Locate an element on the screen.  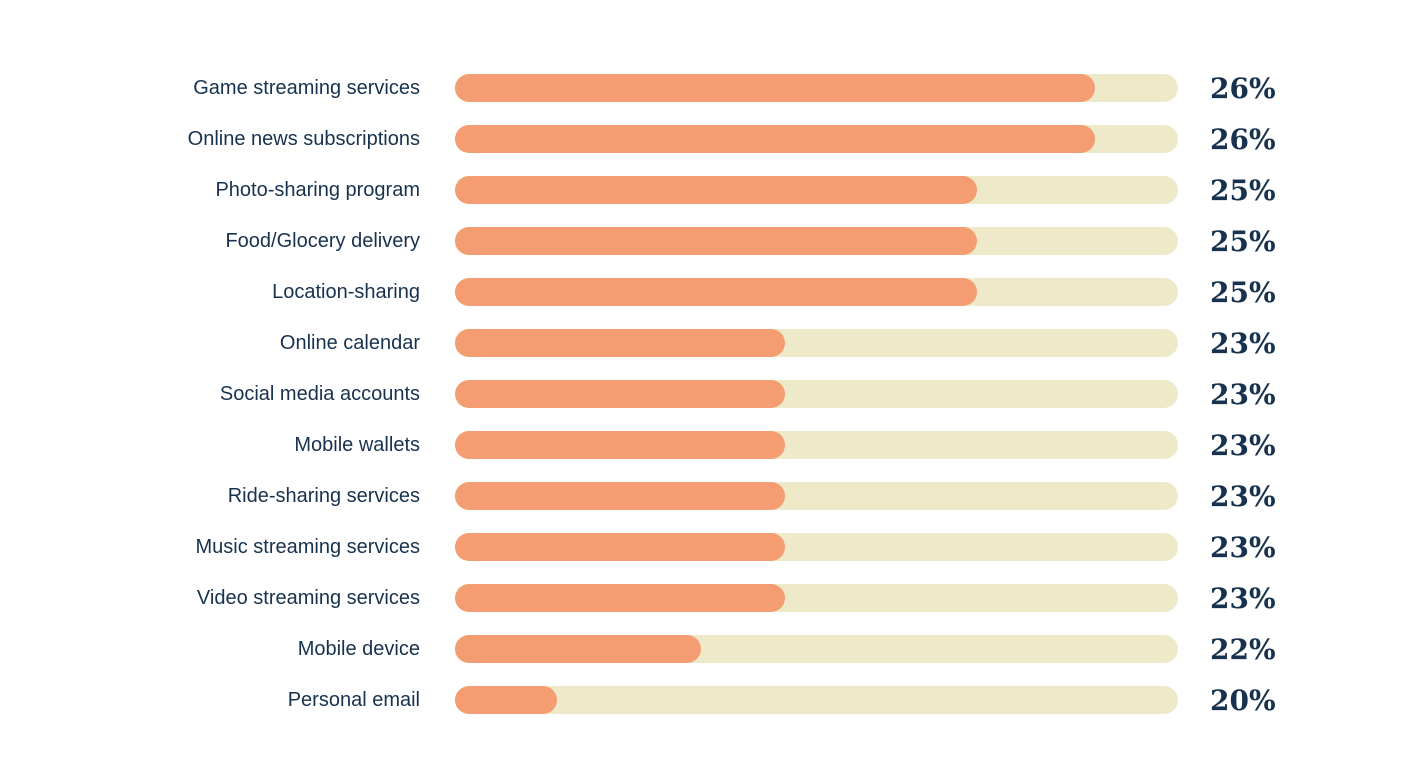
row-label: Music streaming services is located at coordinates (307, 547).